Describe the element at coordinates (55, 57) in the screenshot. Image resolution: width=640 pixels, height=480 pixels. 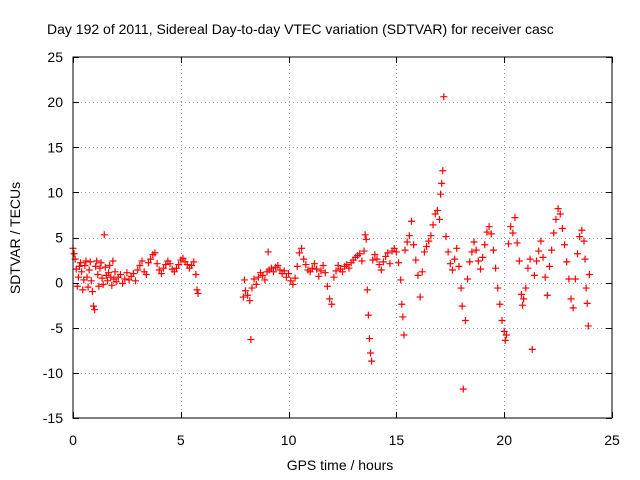
I see `y-tick-label: 25` at that location.